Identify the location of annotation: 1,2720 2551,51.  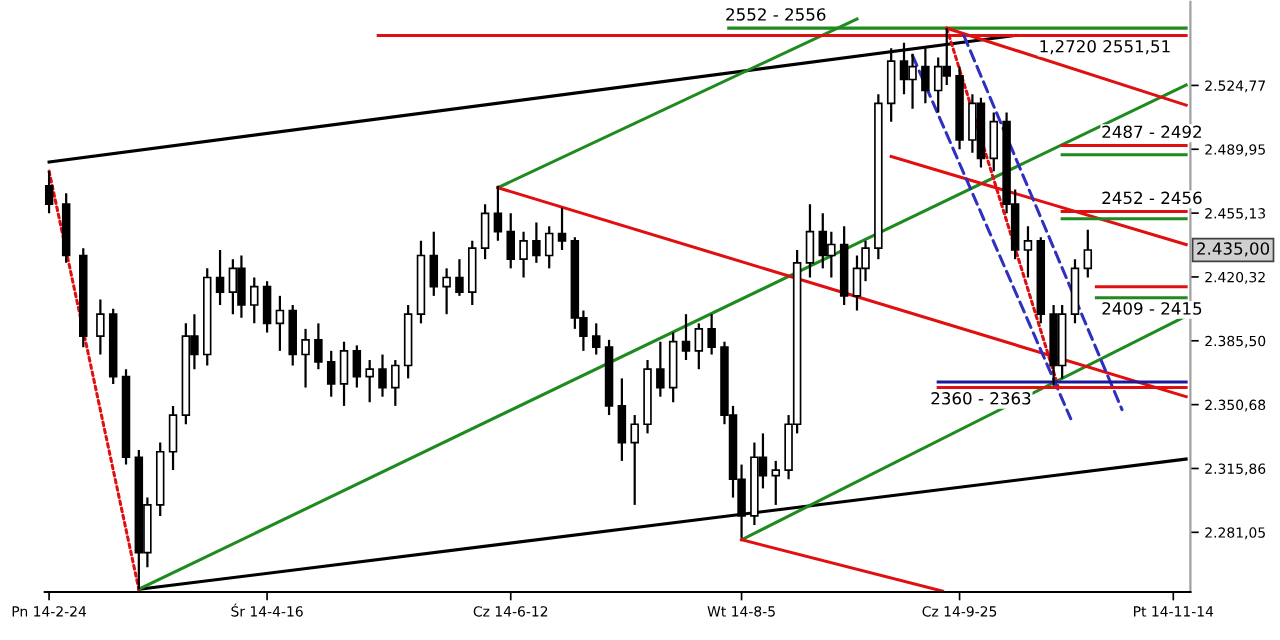
(1105, 47).